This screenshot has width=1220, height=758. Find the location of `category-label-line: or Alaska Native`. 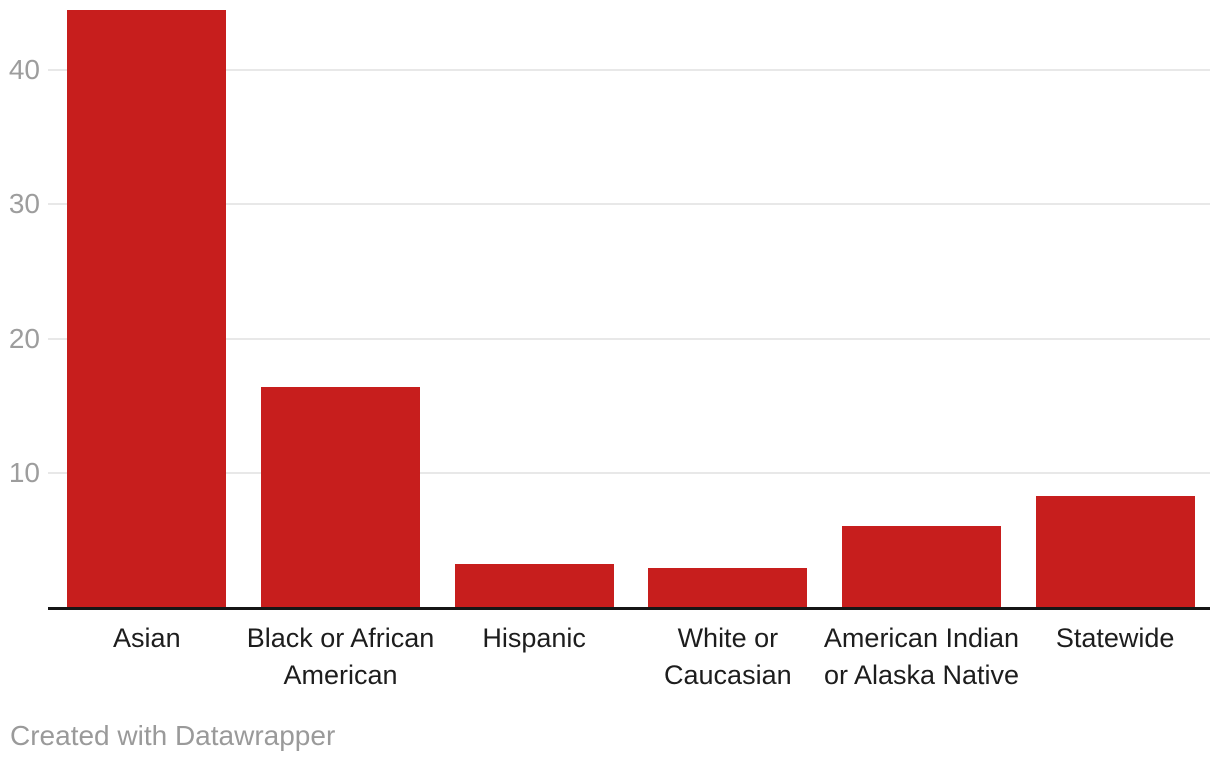

category-label-line: or Alaska Native is located at coordinates (921, 675).